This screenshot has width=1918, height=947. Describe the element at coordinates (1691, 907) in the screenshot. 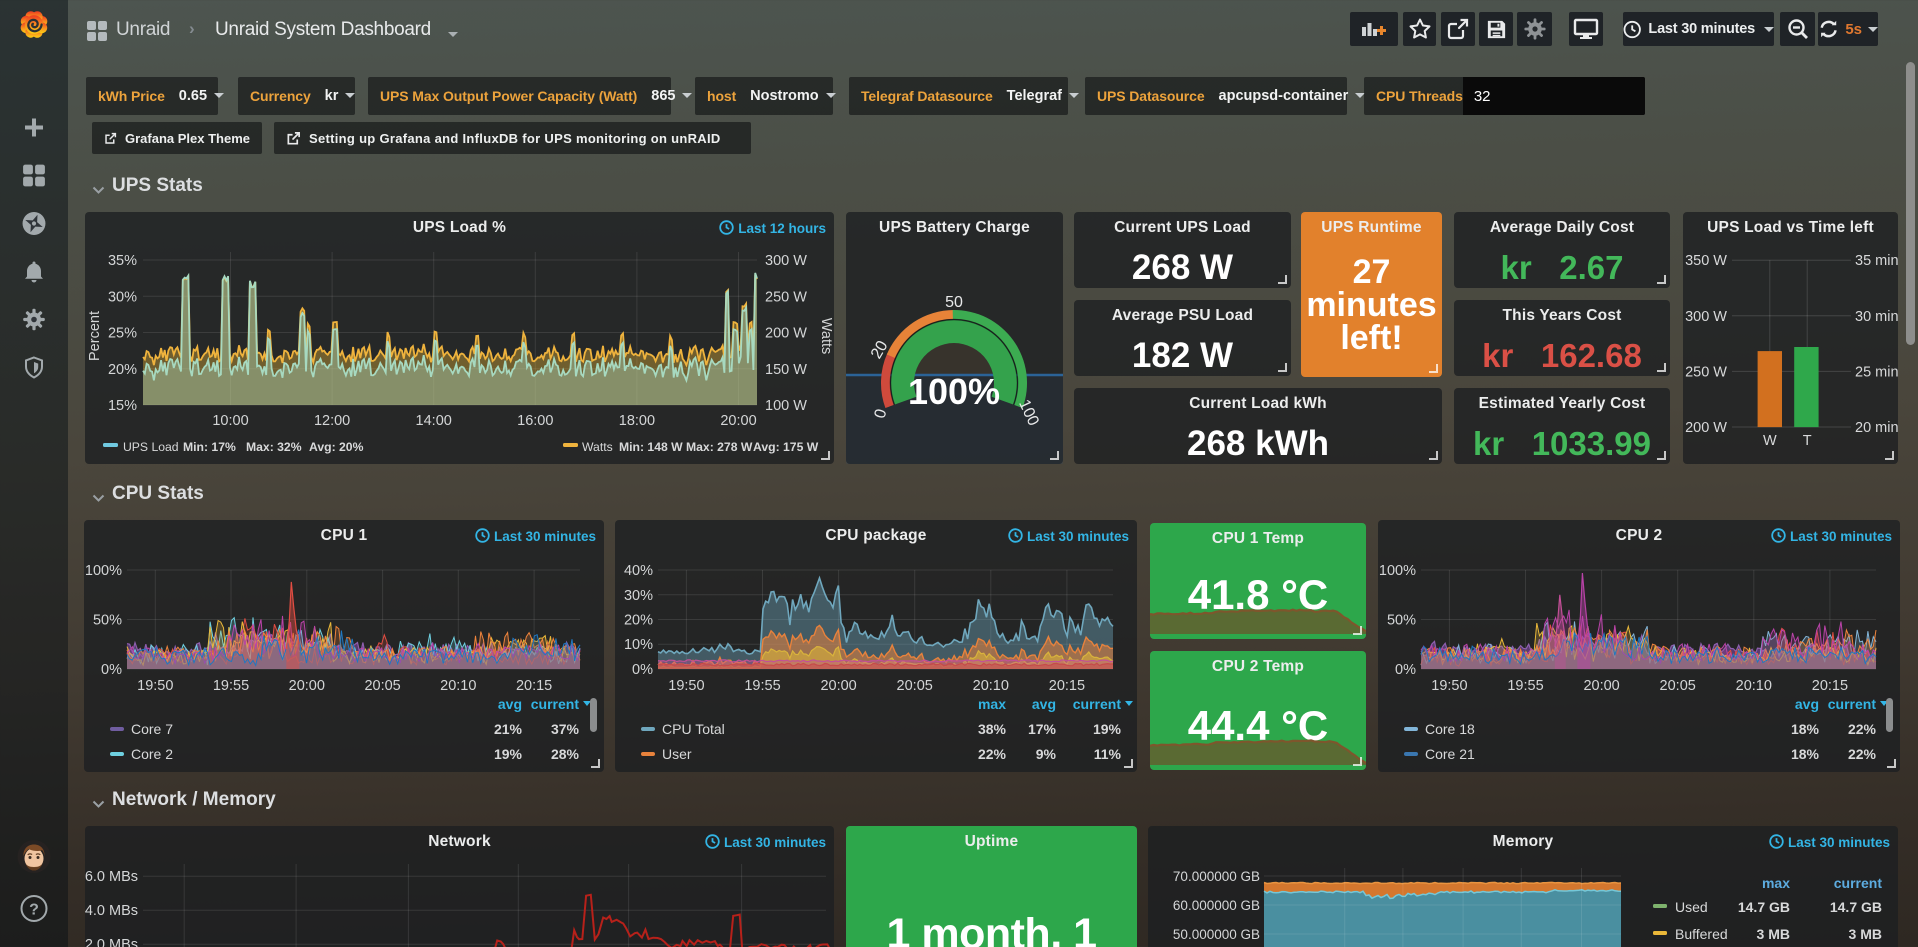

I see `svg-text: Used` at that location.